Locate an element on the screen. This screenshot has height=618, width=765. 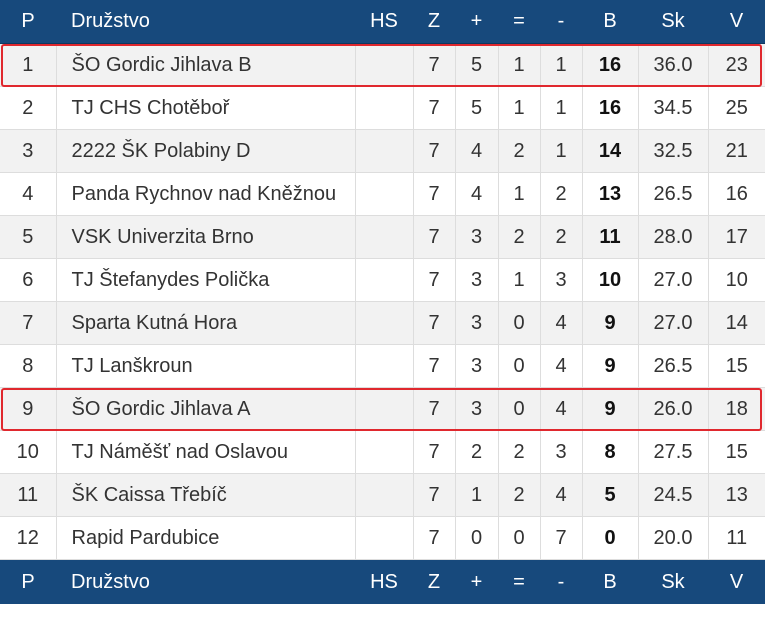
cell-position: 7 is located at coordinates (28, 323).